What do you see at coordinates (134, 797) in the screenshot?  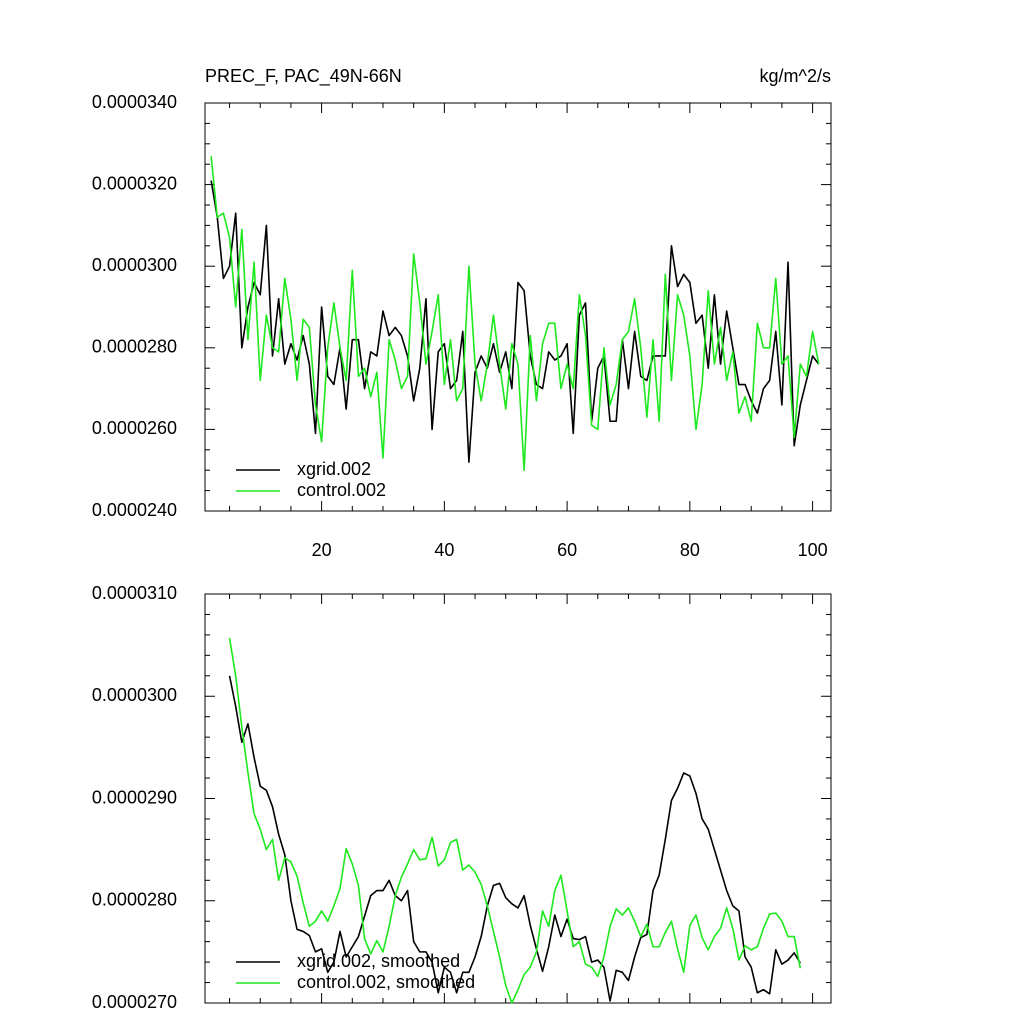 I see `y-tick-label: 0.0000290` at bounding box center [134, 797].